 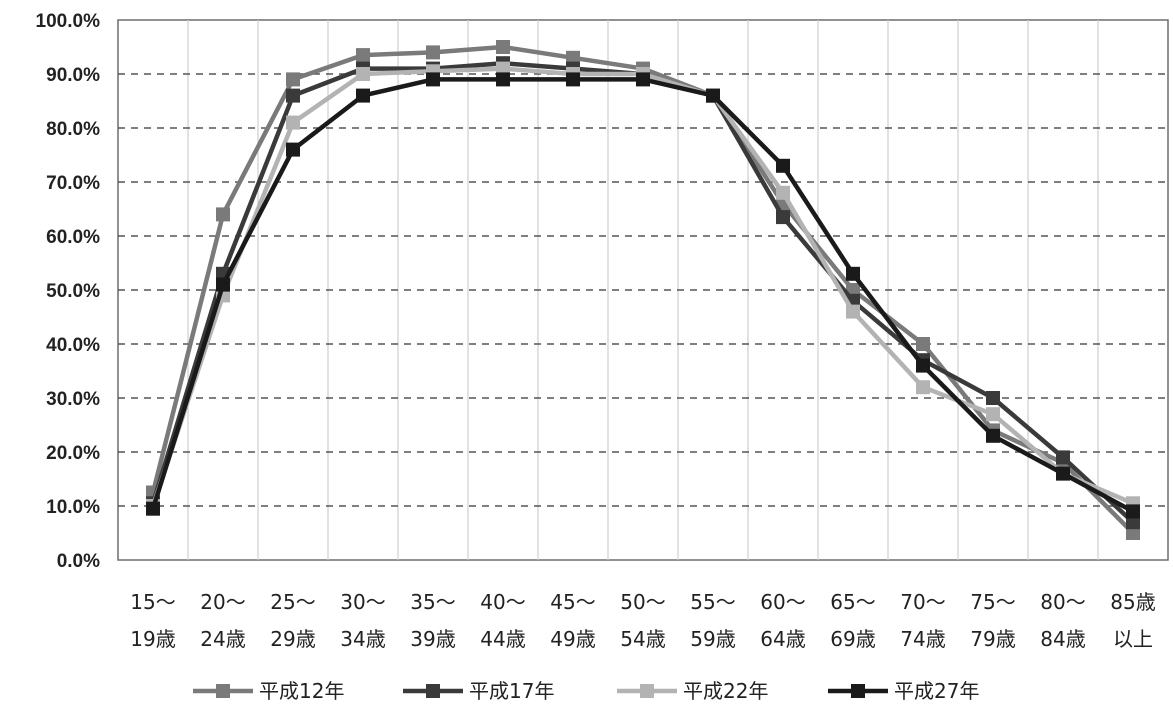 I want to click on legend-item: 平成27年, so click(x=903, y=691).